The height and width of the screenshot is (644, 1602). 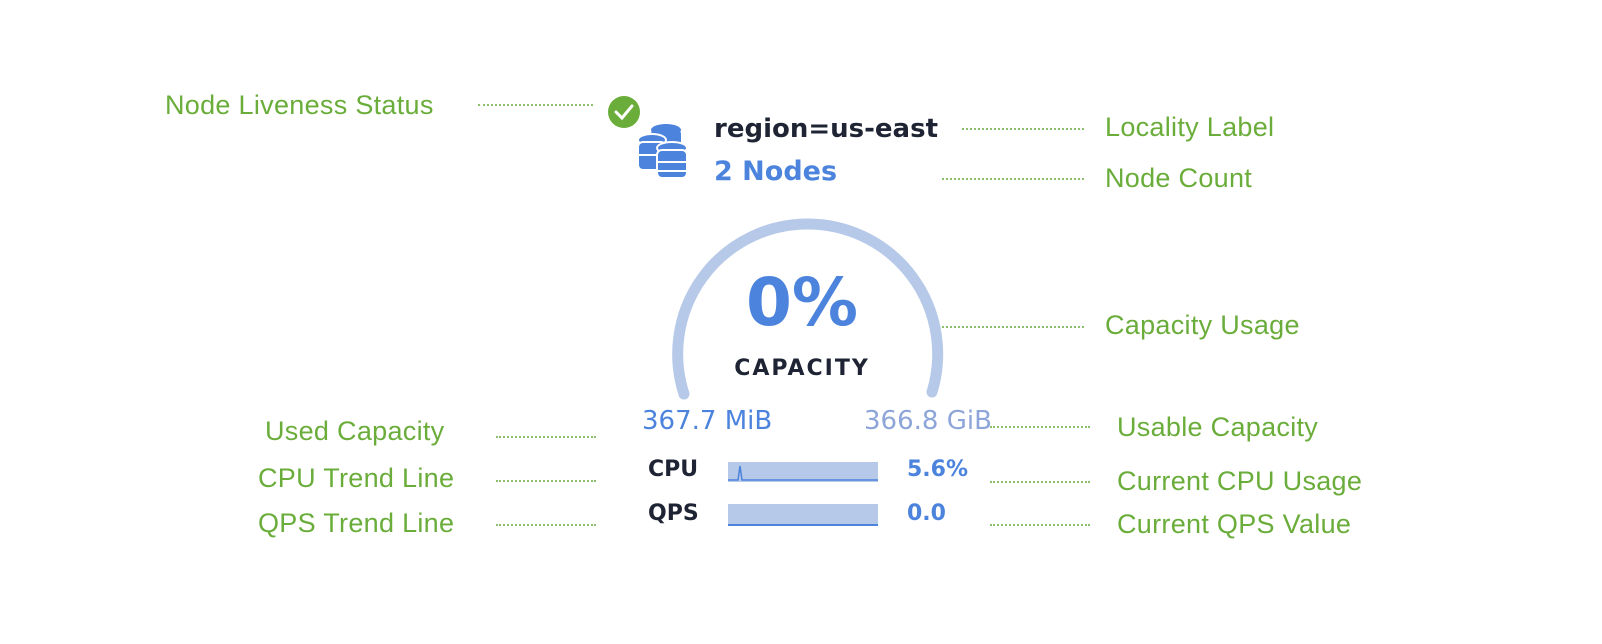 I want to click on annotation-cpu-trend: CPU Trend Line, so click(x=356, y=478).